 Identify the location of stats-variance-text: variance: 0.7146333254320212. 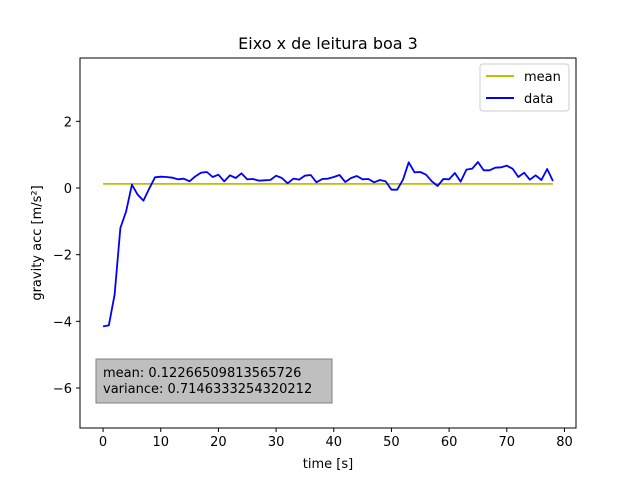
(207, 389).